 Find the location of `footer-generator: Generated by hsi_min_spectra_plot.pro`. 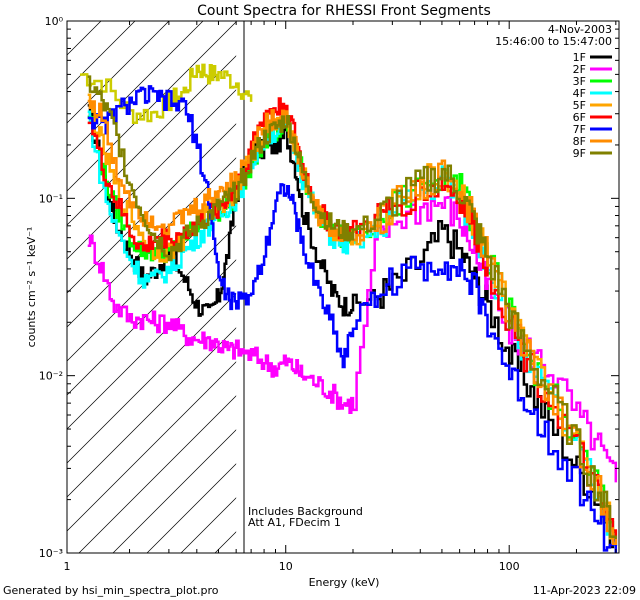

footer-generator: Generated by hsi_min_spectra_plot.pro is located at coordinates (111, 590).